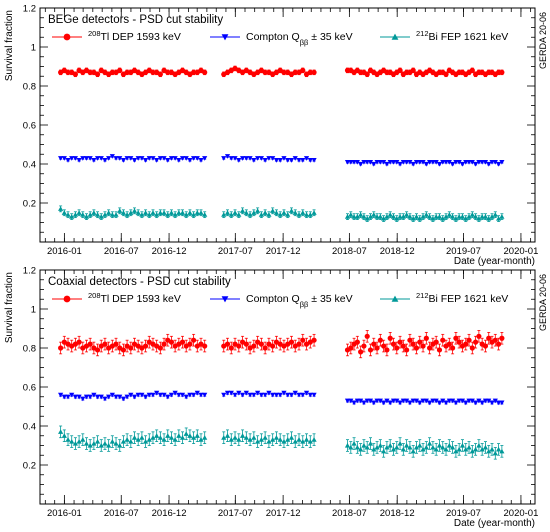 The height and width of the screenshot is (532, 550). Describe the element at coordinates (29, 165) in the screenshot. I see `y-tick-label: 0.4` at that location.